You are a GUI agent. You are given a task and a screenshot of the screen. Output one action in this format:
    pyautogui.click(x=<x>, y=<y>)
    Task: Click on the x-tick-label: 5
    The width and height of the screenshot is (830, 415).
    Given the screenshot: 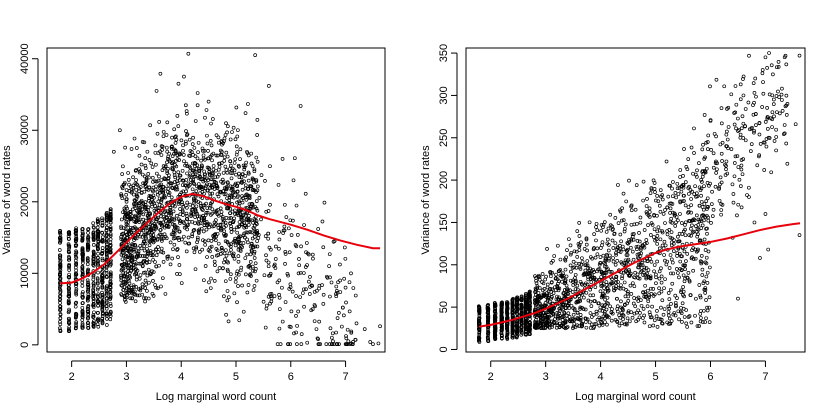 What is the action you would take?
    pyautogui.click(x=236, y=377)
    